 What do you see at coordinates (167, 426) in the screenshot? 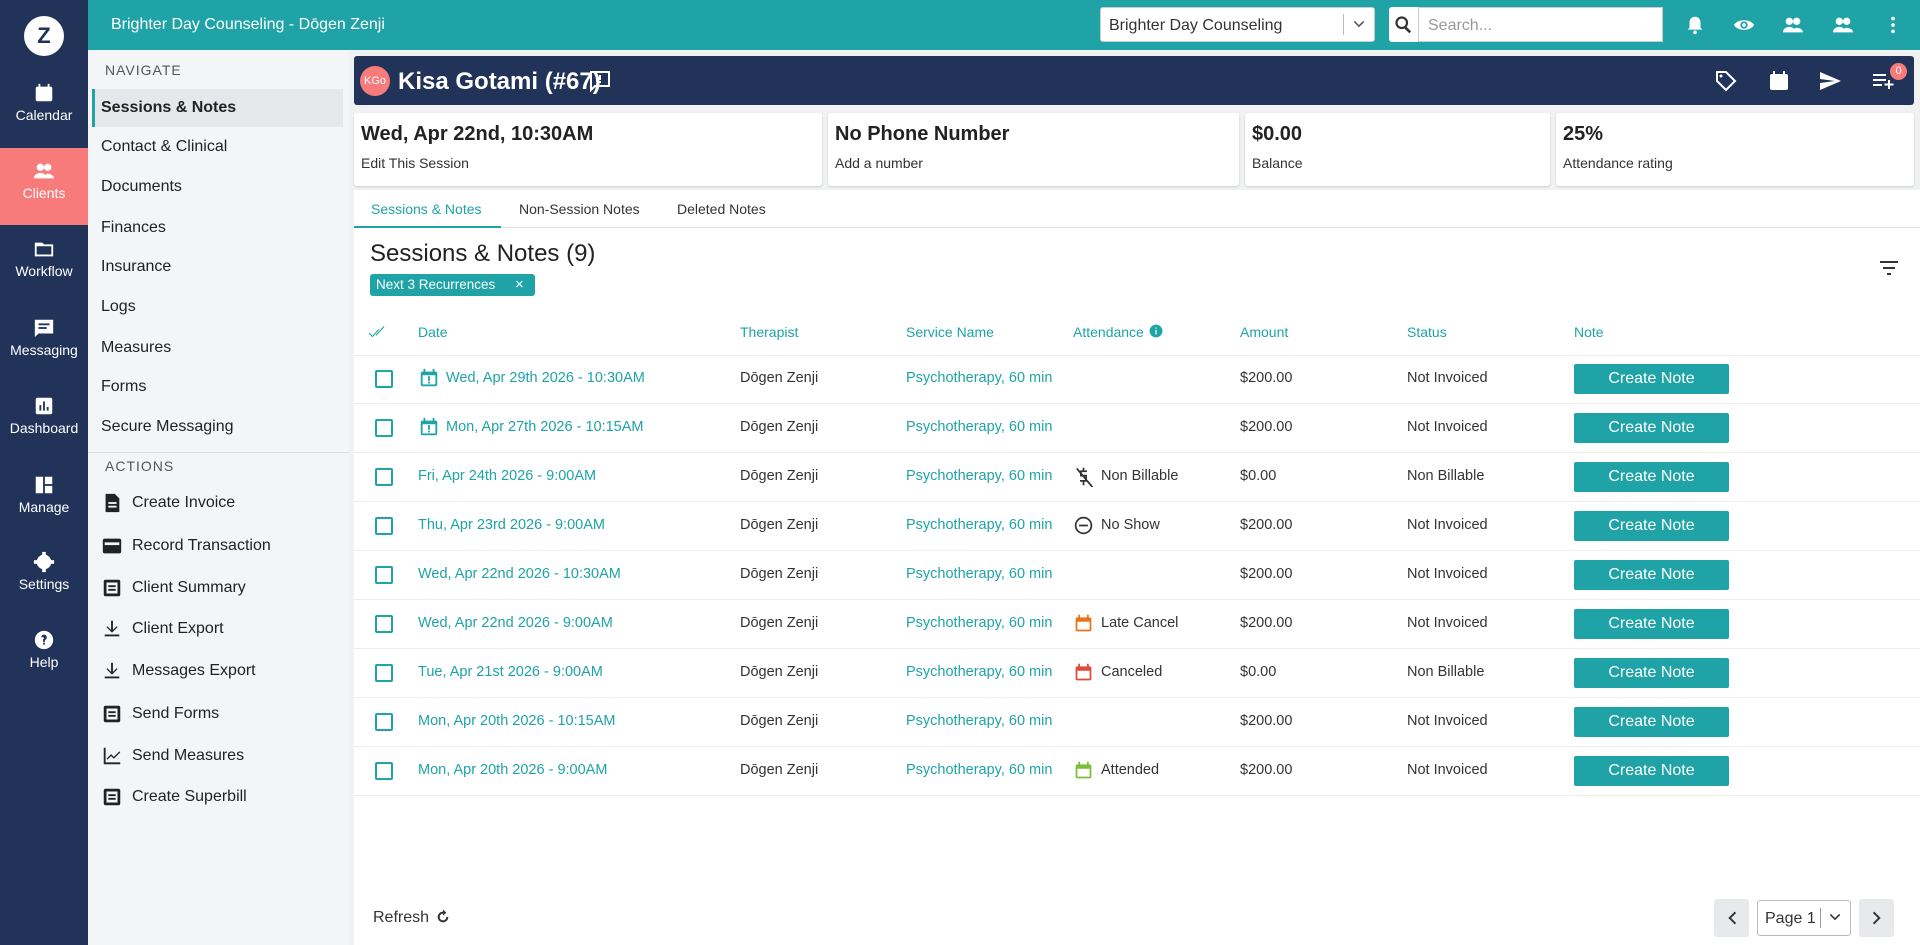
I see `sidebar-link: Secure Messaging` at bounding box center [167, 426].